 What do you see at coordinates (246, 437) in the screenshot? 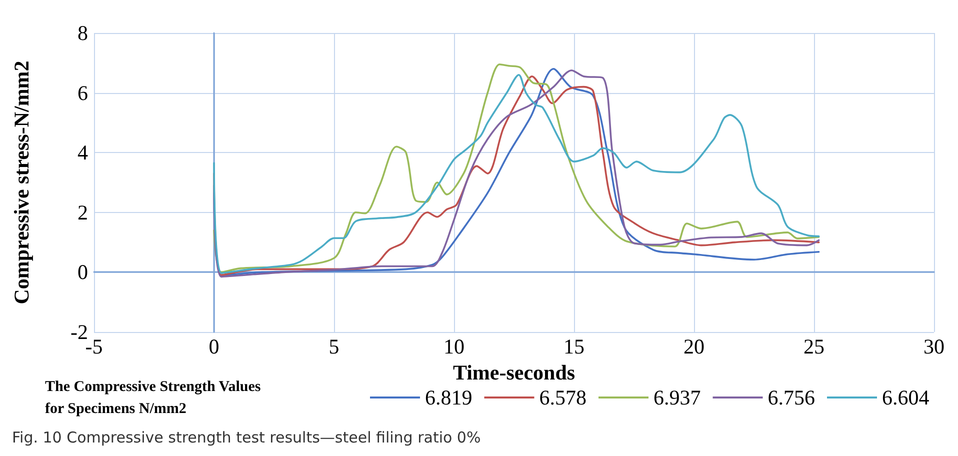
I see `caption: Fig. 10 Compressive strength test results—steel filing ratio 0%` at bounding box center [246, 437].